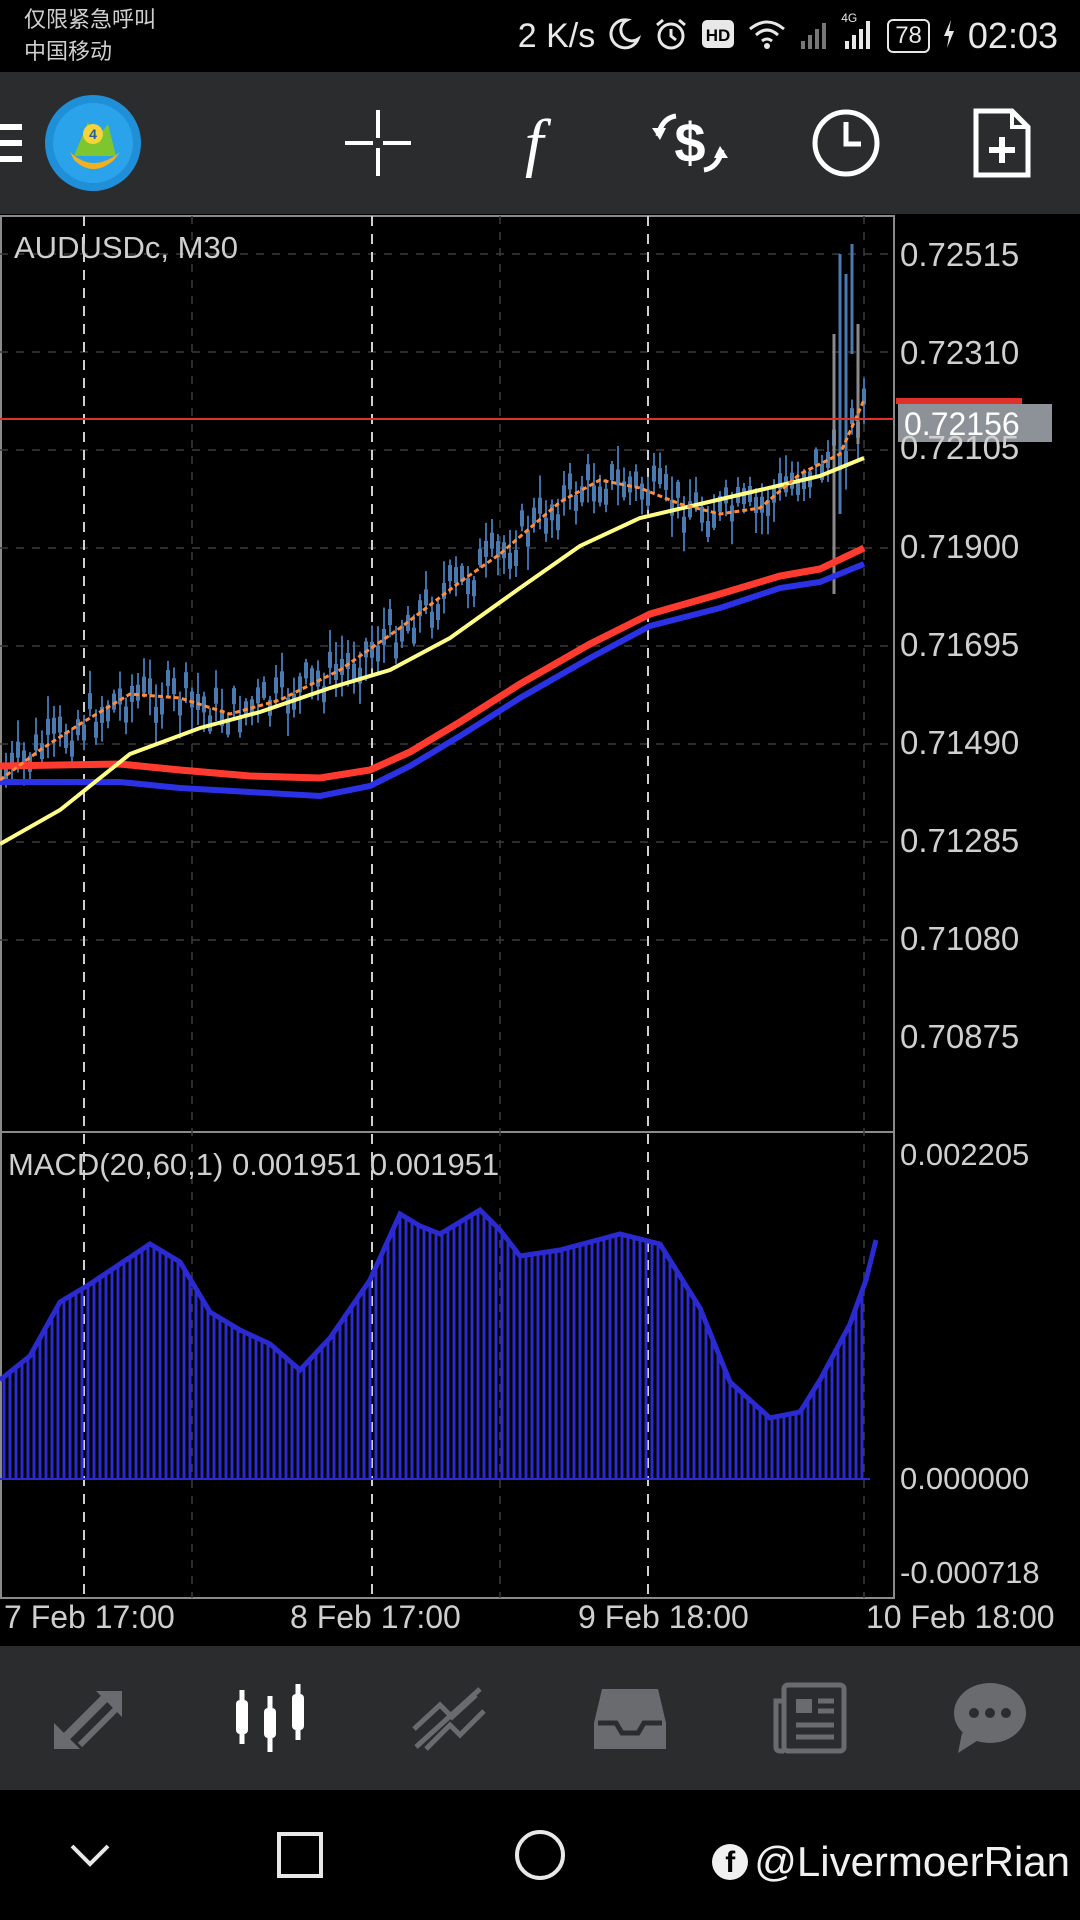 The image size is (1080, 1920). What do you see at coordinates (949, 36) in the screenshot?
I see `charging-icon` at bounding box center [949, 36].